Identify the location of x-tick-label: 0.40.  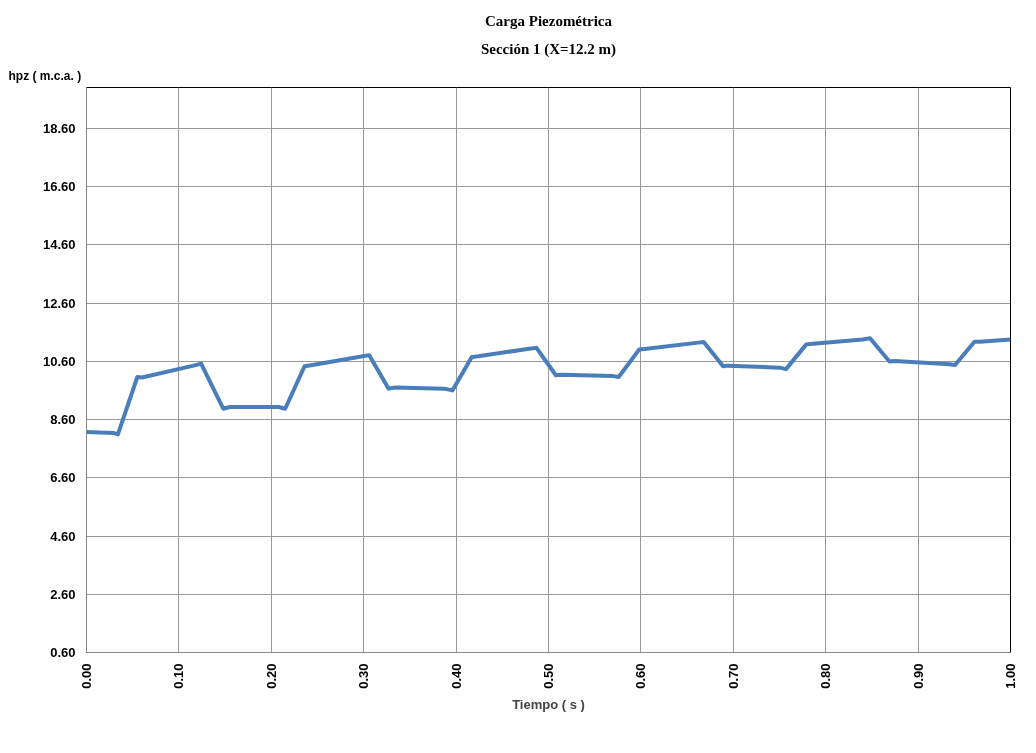
(456, 676).